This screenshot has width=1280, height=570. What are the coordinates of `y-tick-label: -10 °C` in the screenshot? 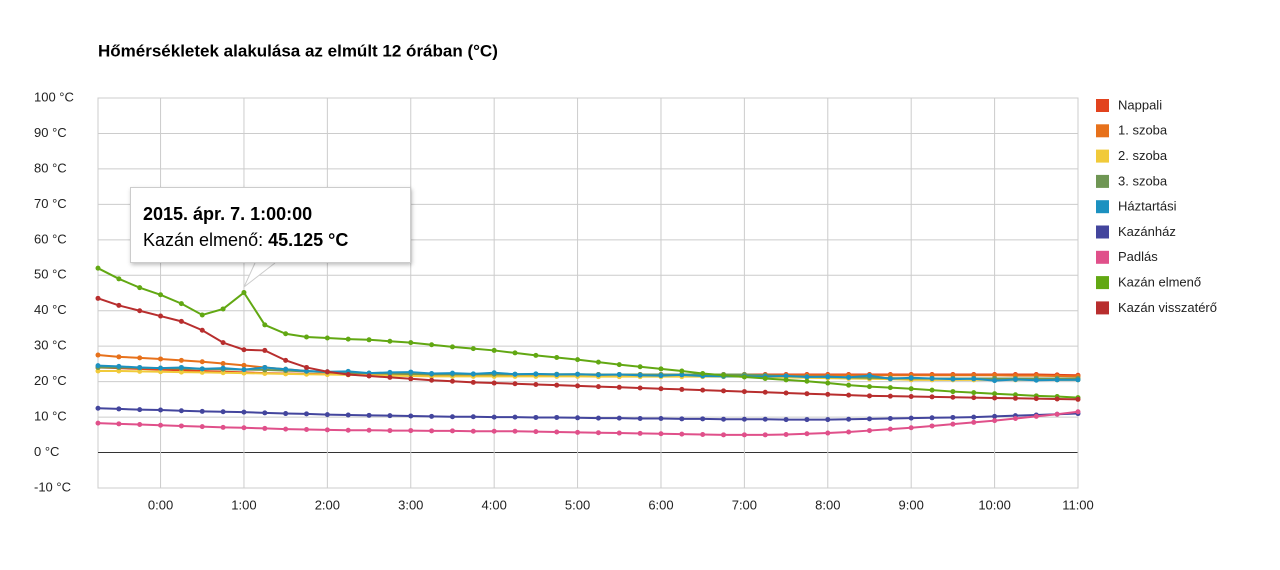 It's located at (52, 486).